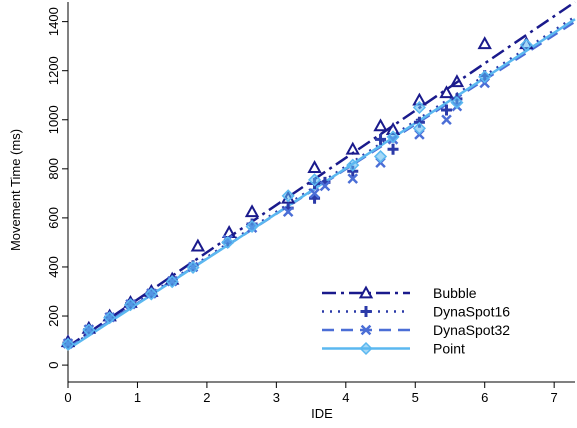 The image size is (577, 428). I want to click on x-tick-label: 4, so click(345, 397).